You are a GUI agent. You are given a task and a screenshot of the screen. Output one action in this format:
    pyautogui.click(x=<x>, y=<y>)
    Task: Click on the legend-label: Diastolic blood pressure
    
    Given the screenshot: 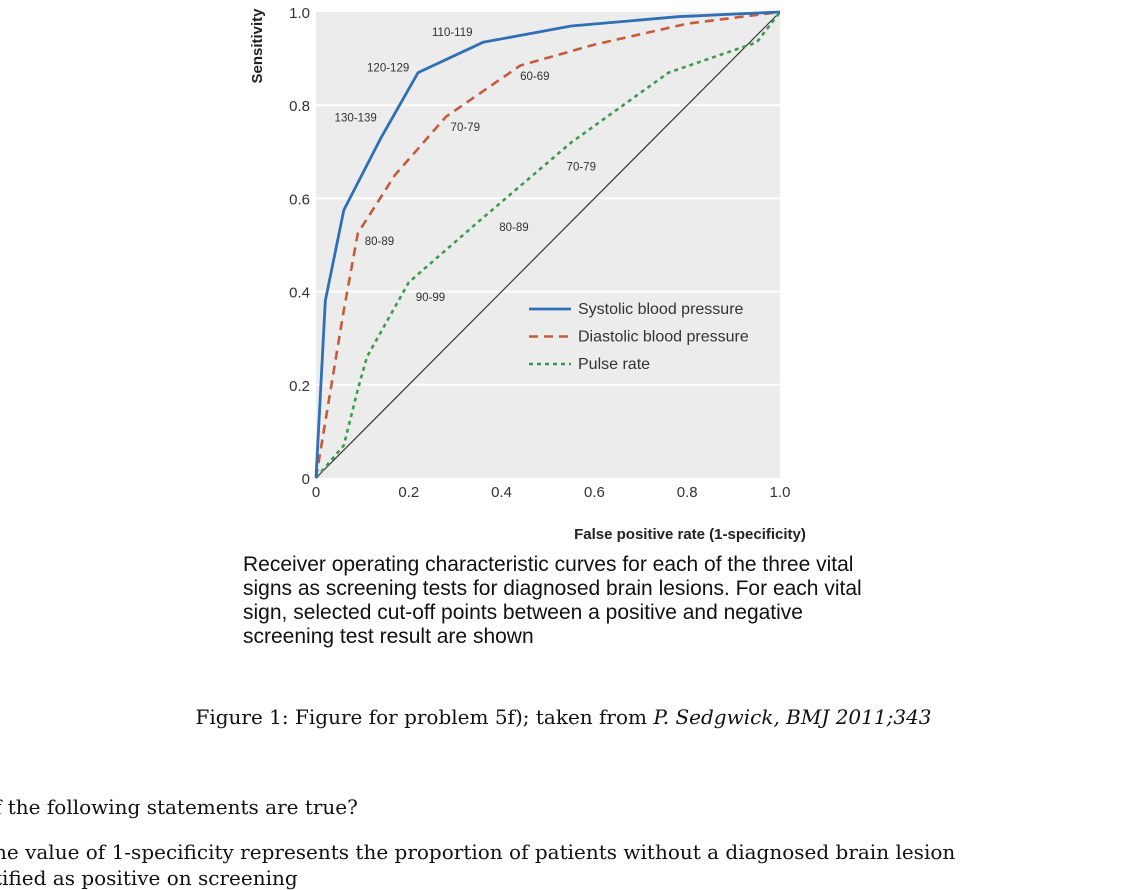 What is the action you would take?
    pyautogui.click(x=663, y=337)
    